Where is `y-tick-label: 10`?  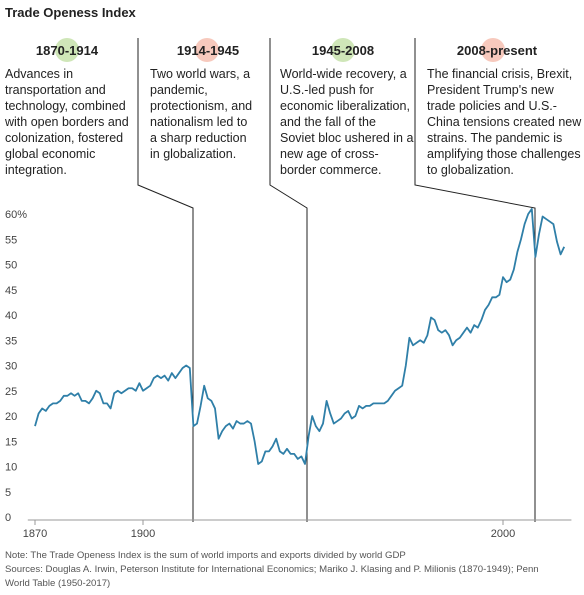 y-tick-label: 10 is located at coordinates (11, 468).